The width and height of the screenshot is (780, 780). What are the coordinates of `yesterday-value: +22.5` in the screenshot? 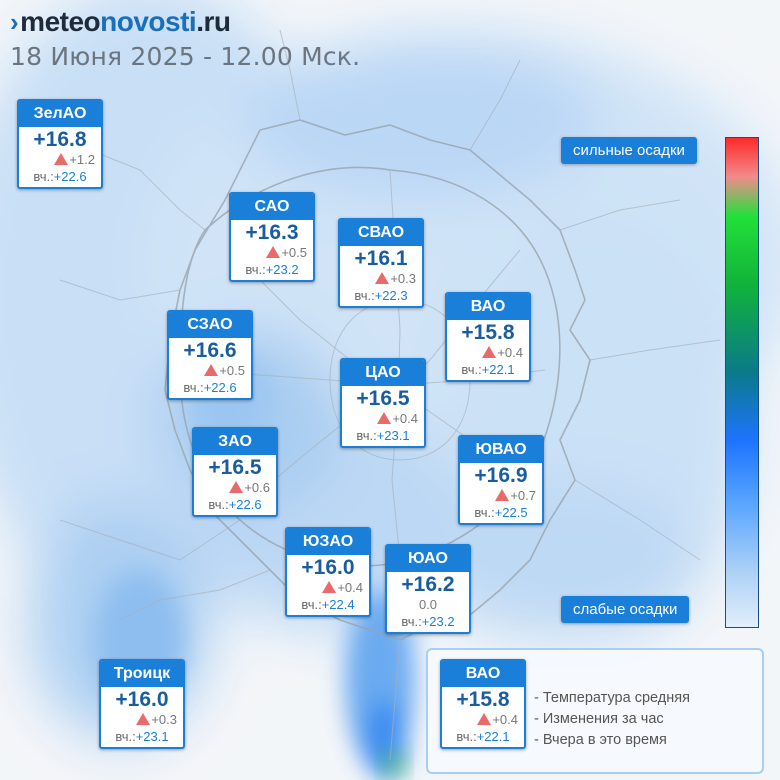 It's located at (511, 512).